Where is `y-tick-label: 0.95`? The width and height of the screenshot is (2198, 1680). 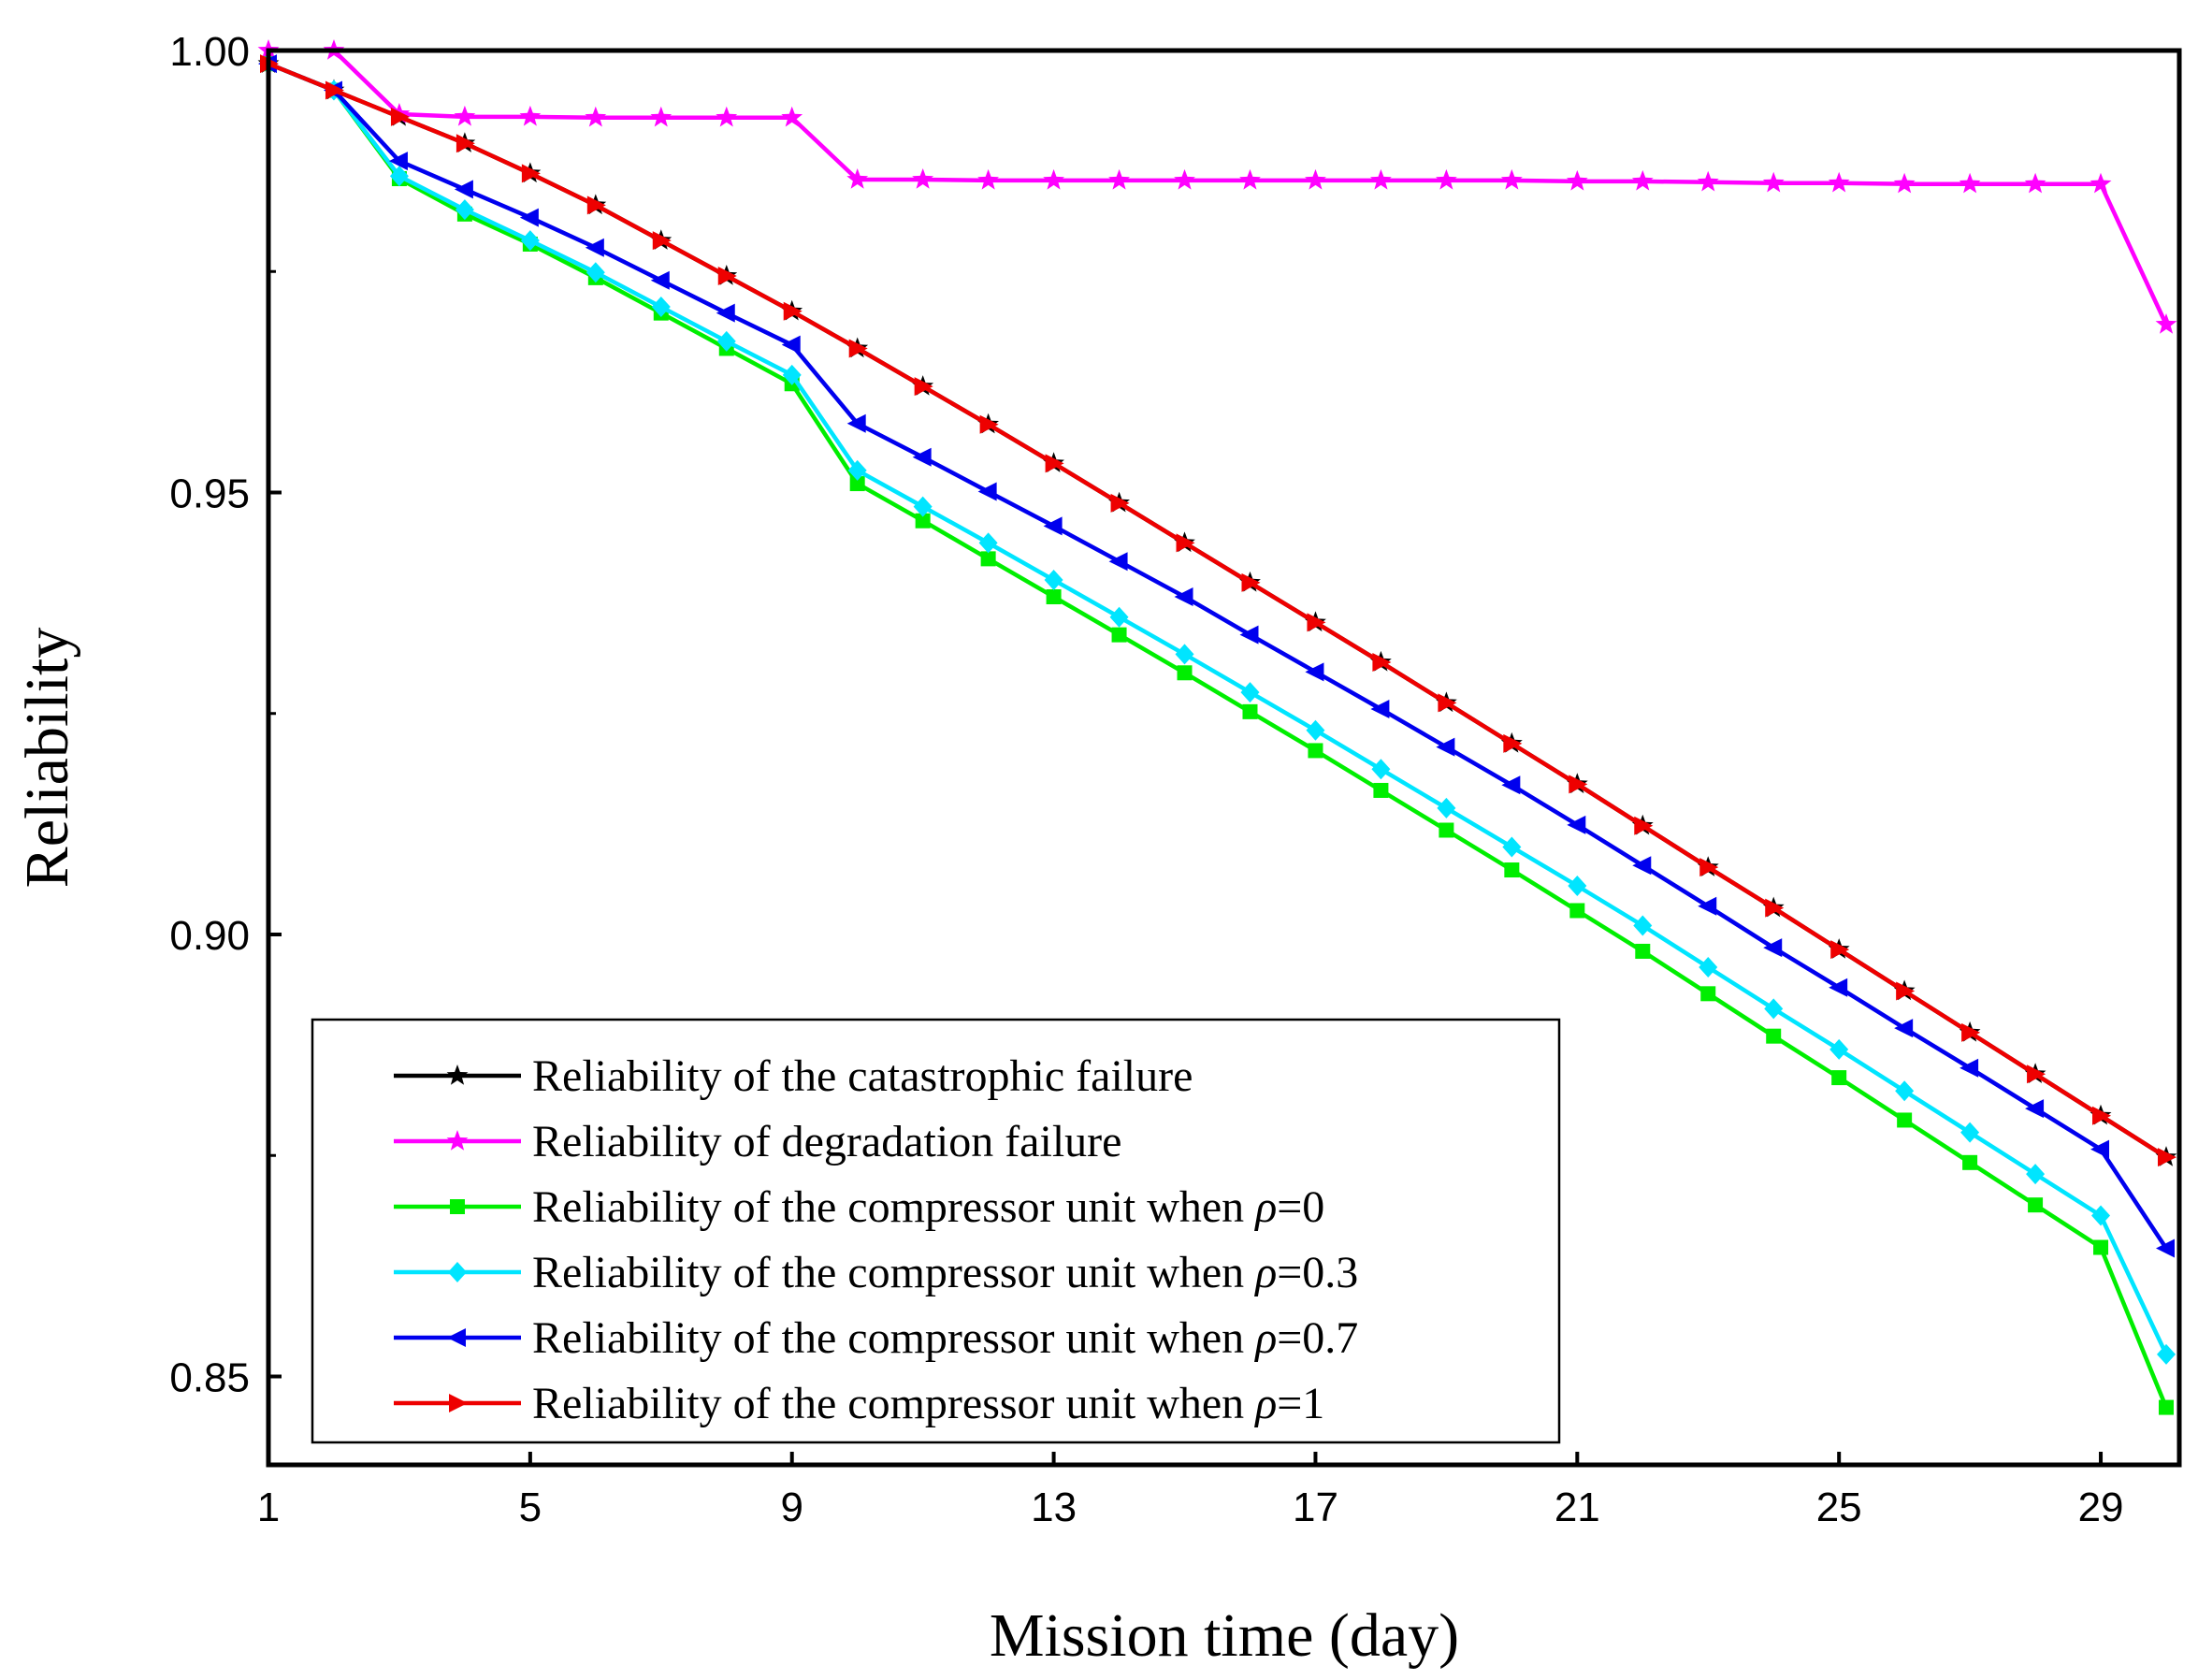 y-tick-label: 0.95 is located at coordinates (209, 494).